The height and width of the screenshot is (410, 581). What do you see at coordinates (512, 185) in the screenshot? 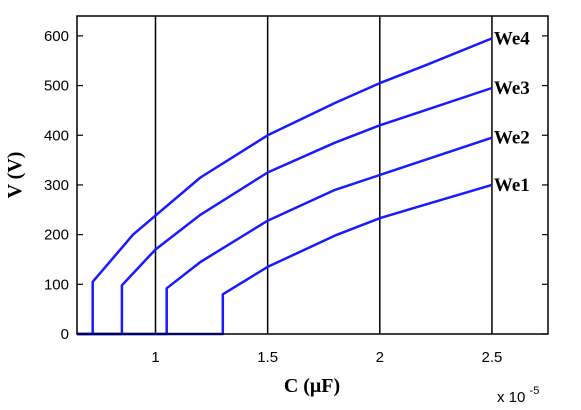
I see `series-label-we1: We1` at bounding box center [512, 185].